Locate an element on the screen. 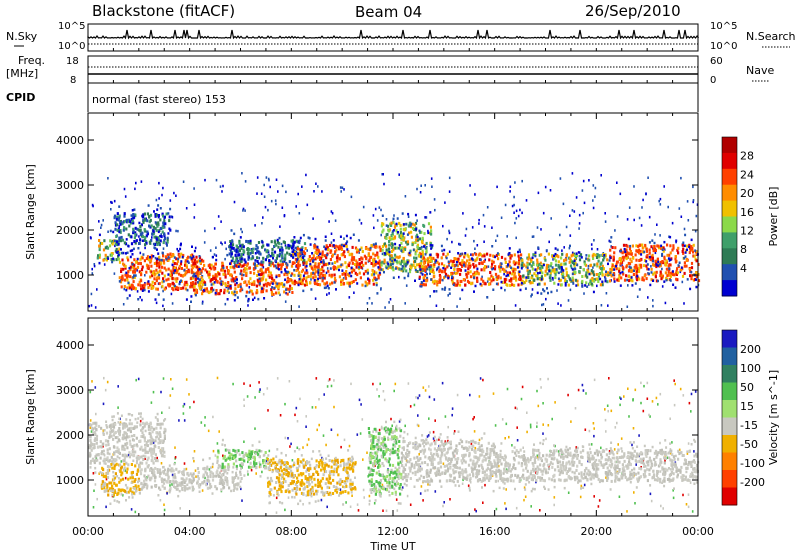 Image resolution: width=800 pixels, height=558 pixels. nsearch-tick-low: 10^0 is located at coordinates (723, 46).